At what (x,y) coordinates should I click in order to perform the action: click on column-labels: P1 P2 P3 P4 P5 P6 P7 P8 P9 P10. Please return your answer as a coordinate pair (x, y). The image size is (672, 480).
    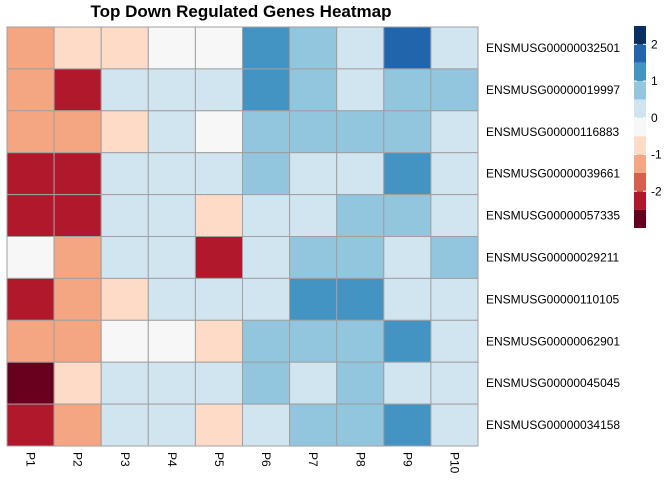
    Looking at the image, I should click on (243, 463).